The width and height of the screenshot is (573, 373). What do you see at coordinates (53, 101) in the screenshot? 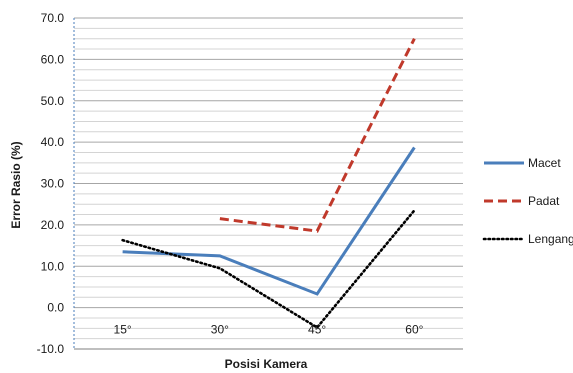
I see `y-tick-label: 50.0` at bounding box center [53, 101].